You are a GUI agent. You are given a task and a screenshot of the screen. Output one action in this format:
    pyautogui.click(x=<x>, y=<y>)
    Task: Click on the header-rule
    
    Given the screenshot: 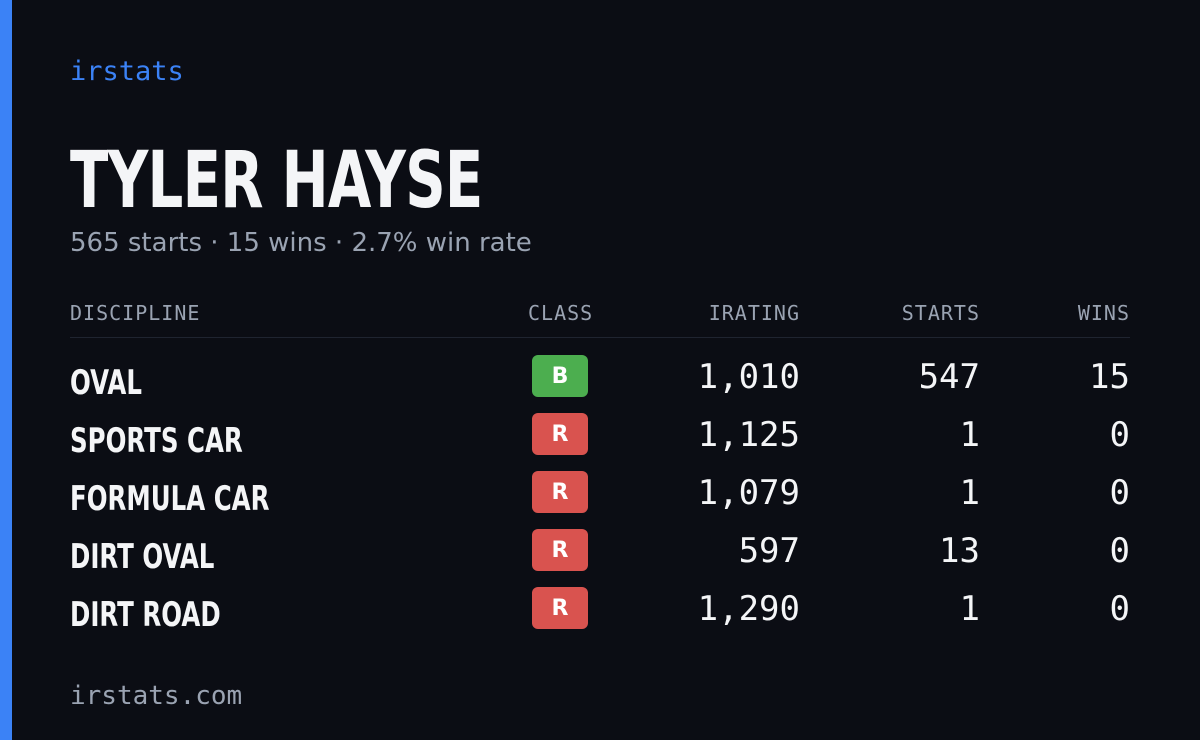 What is the action you would take?
    pyautogui.click(x=600, y=337)
    